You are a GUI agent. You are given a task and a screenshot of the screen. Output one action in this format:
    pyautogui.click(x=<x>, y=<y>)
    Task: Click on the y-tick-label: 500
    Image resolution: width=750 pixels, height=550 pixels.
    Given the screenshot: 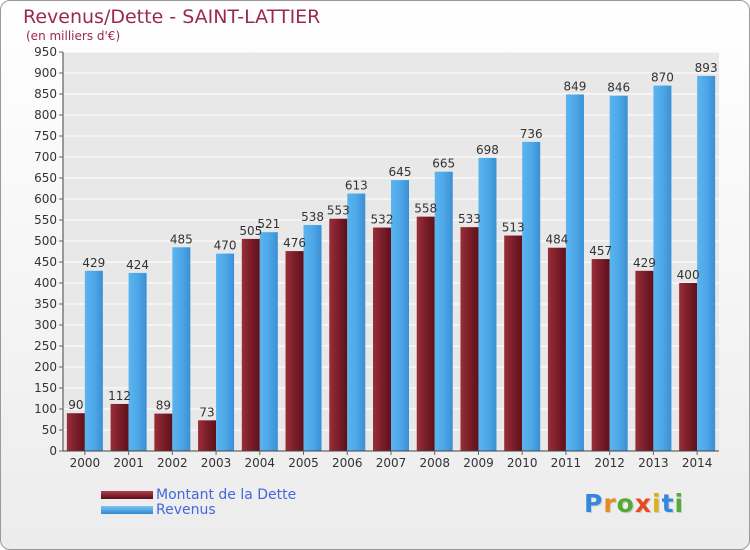 What is the action you would take?
    pyautogui.click(x=45, y=241)
    